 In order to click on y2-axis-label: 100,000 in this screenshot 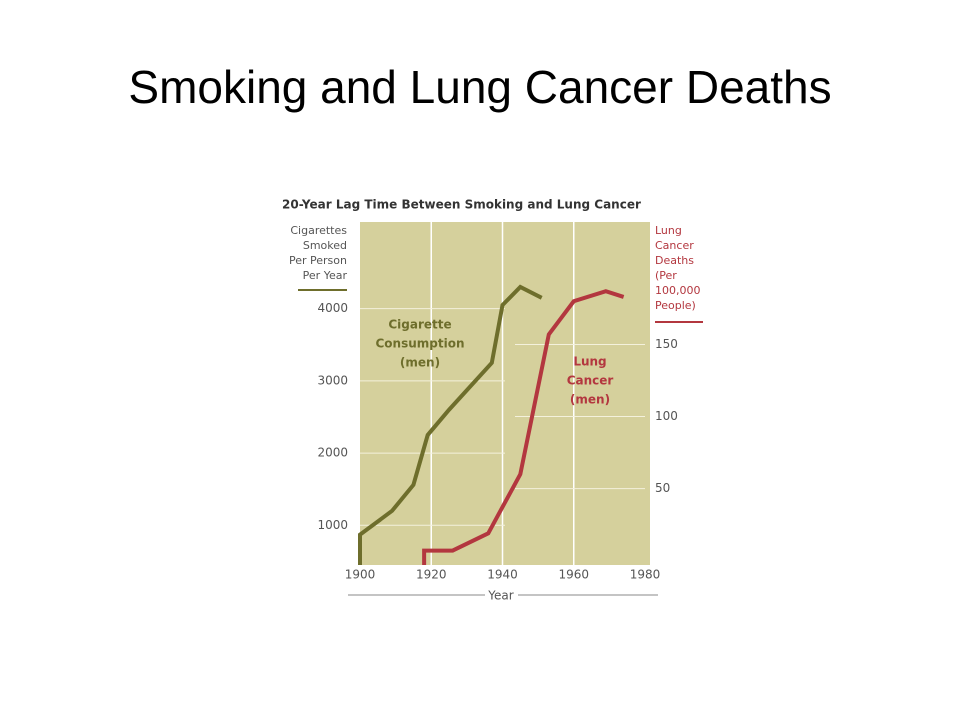, I will do `click(678, 290)`.